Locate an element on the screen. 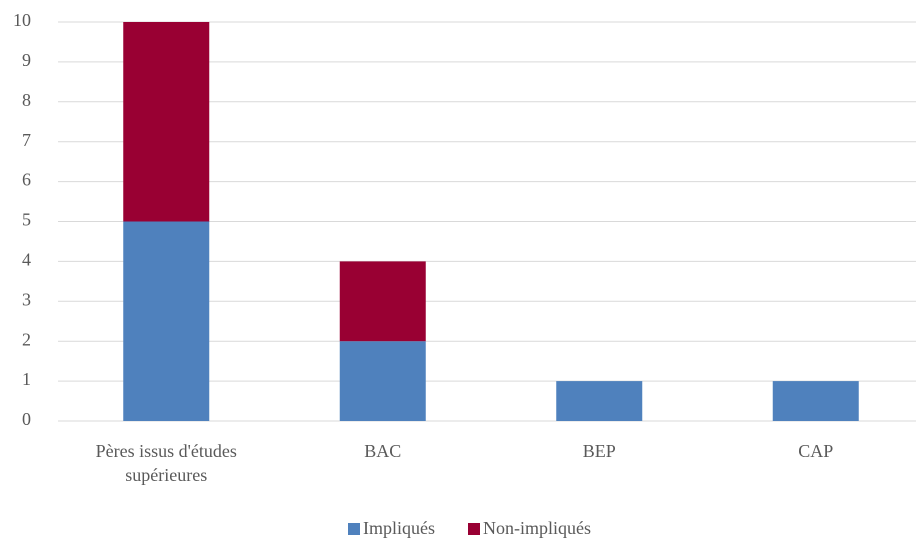 The width and height of the screenshot is (916, 547). y-tick-label: 6 is located at coordinates (26, 180).